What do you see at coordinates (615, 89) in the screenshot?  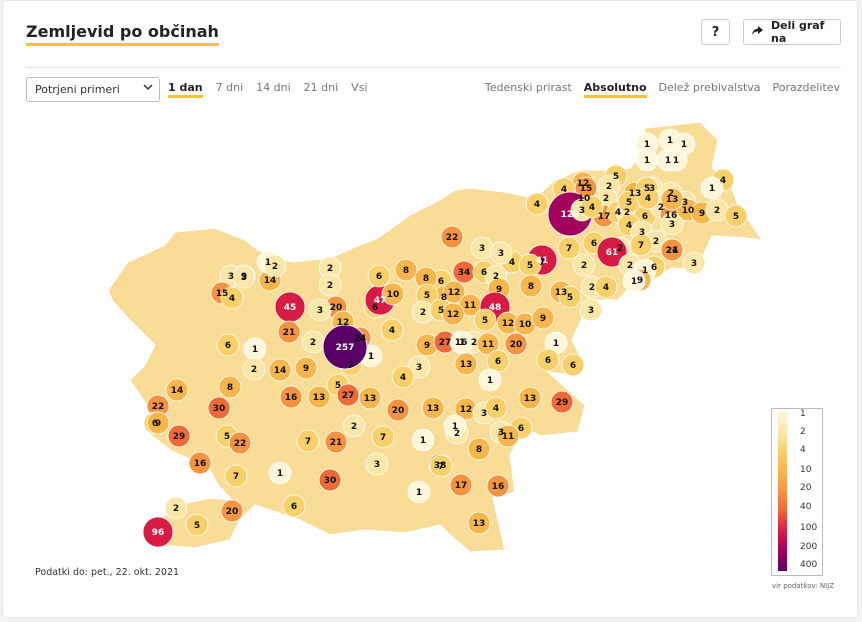 I see `mode-tab-absolute: Absolutno` at bounding box center [615, 89].